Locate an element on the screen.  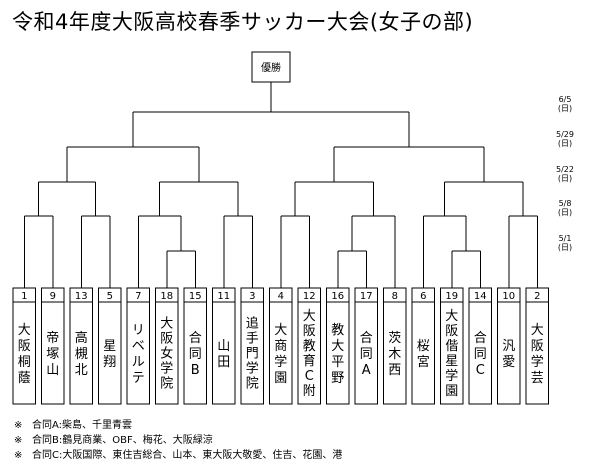
team-seed: 6 is located at coordinates (423, 296).